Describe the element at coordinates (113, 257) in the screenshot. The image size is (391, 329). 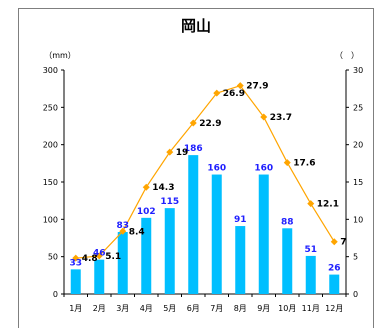
I see `temperature-label: 5.1` at that location.